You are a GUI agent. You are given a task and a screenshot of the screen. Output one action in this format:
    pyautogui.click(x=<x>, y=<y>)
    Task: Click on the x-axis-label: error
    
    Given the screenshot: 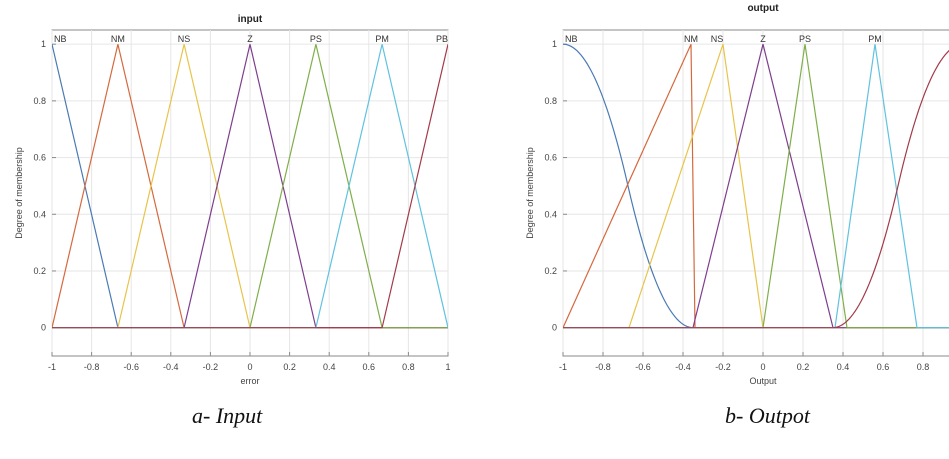 What is the action you would take?
    pyautogui.click(x=249, y=381)
    